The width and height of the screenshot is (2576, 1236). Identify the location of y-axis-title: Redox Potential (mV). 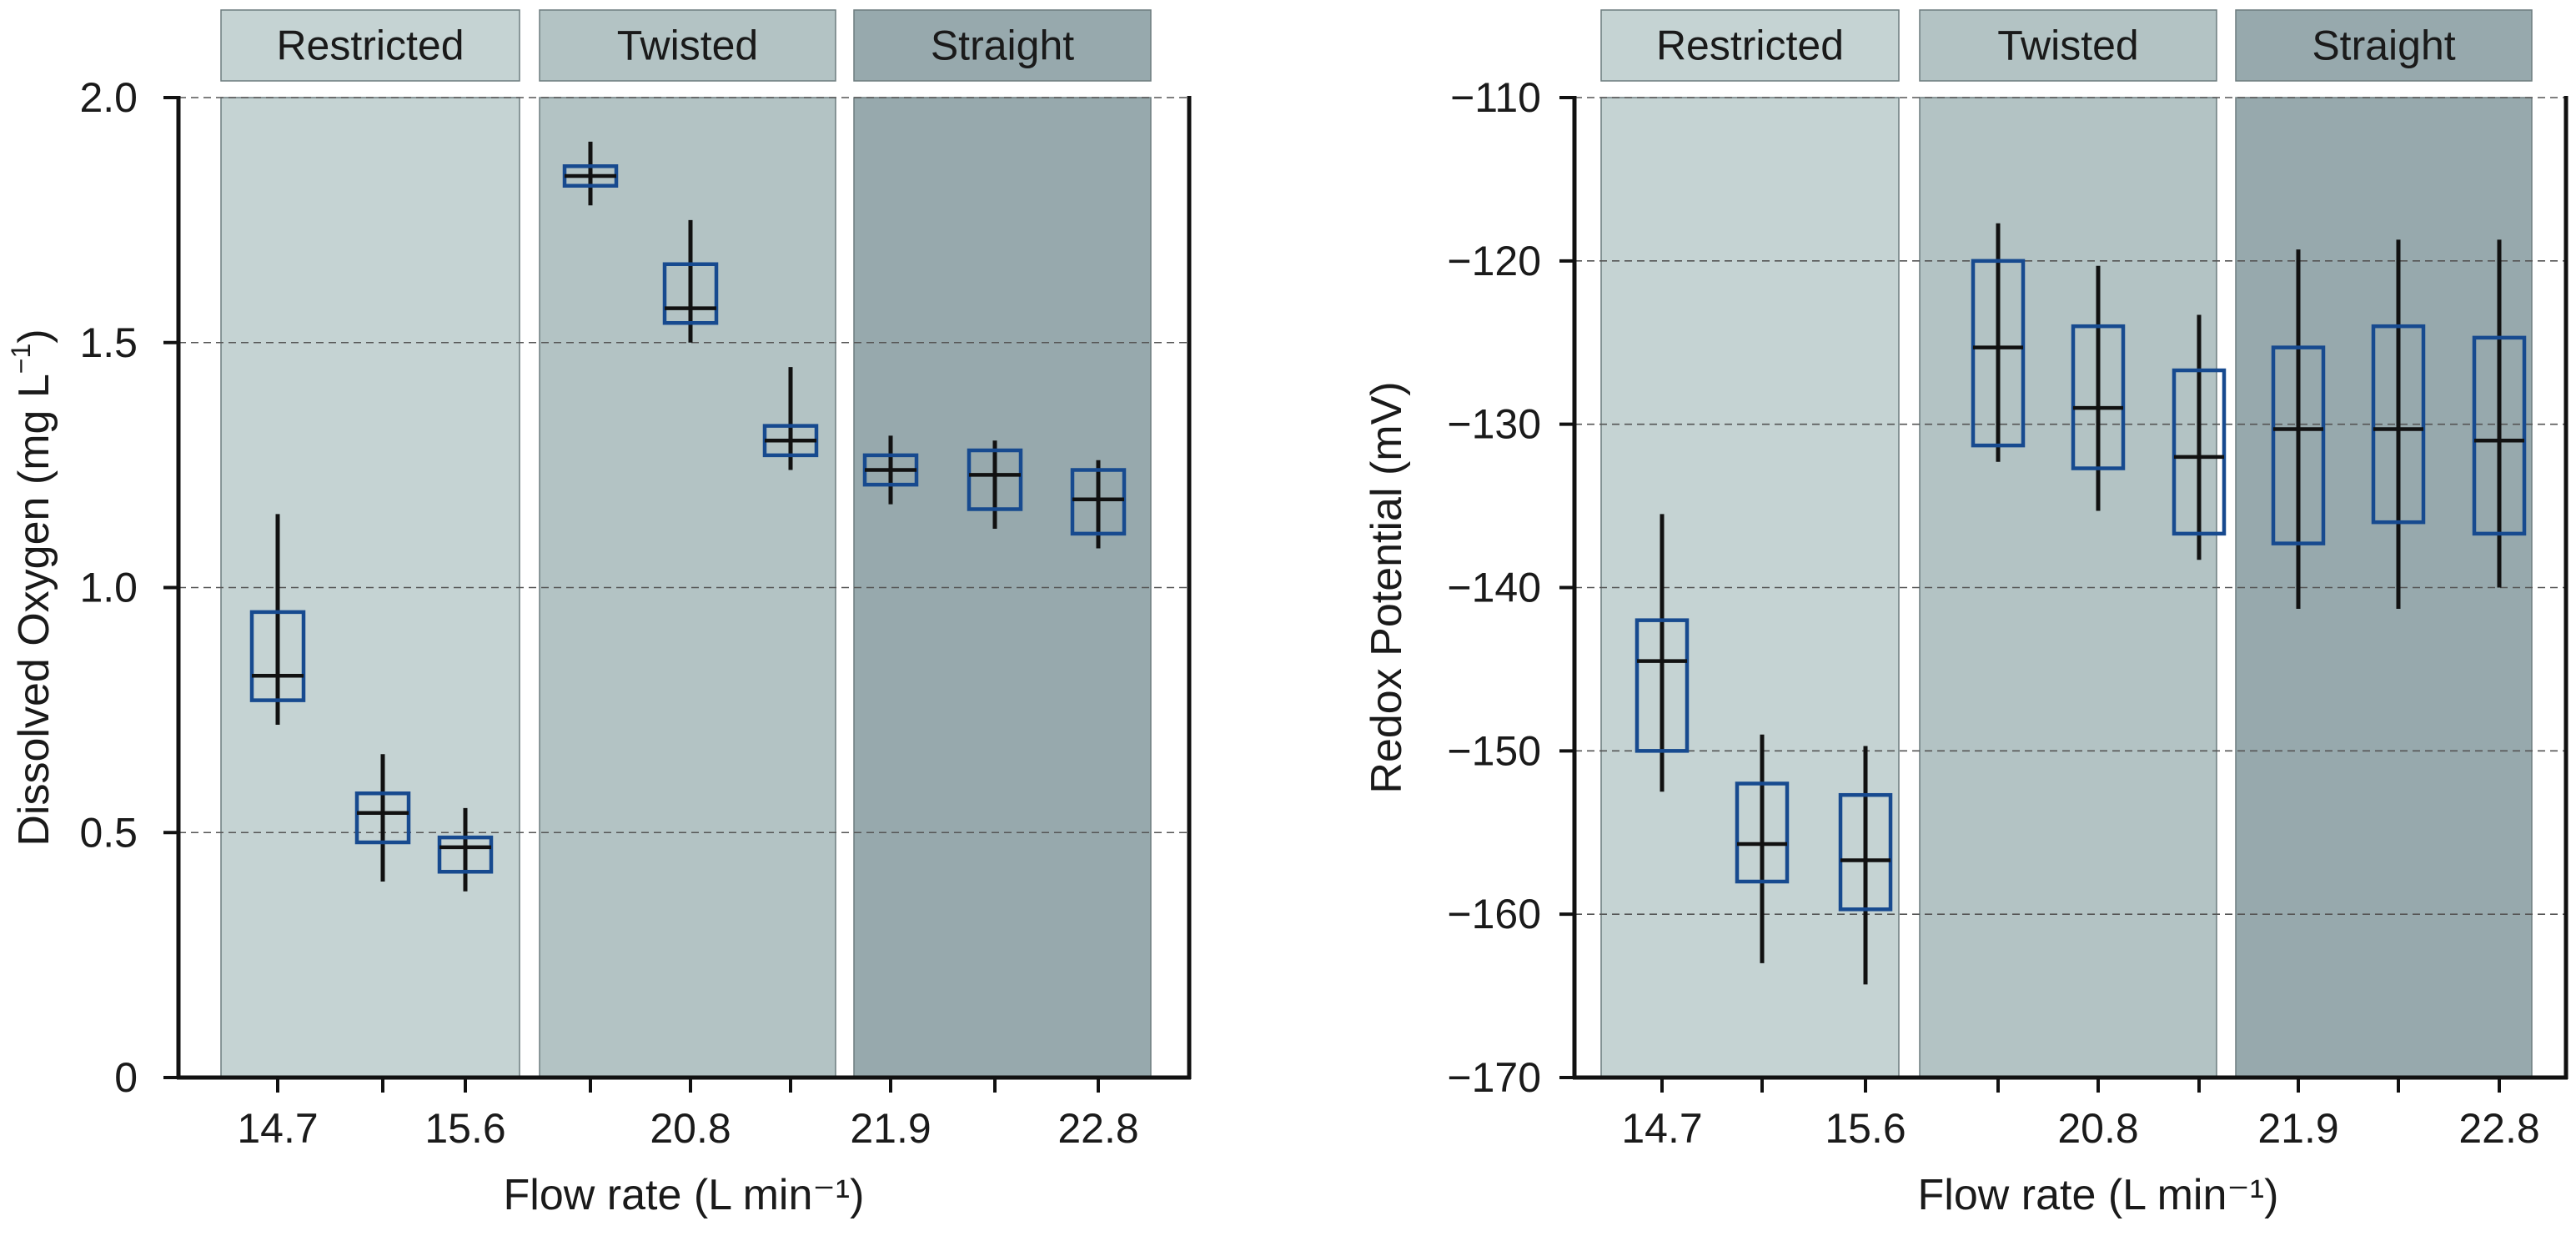
(1387, 587).